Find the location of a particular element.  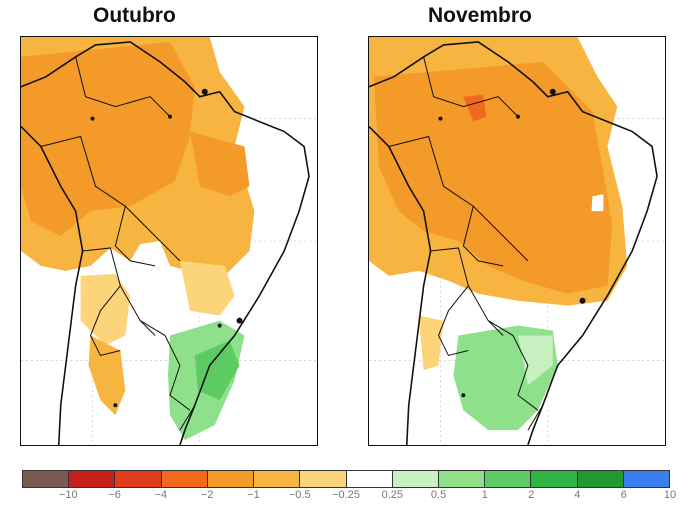

legend-color-bar is located at coordinates (346, 479).